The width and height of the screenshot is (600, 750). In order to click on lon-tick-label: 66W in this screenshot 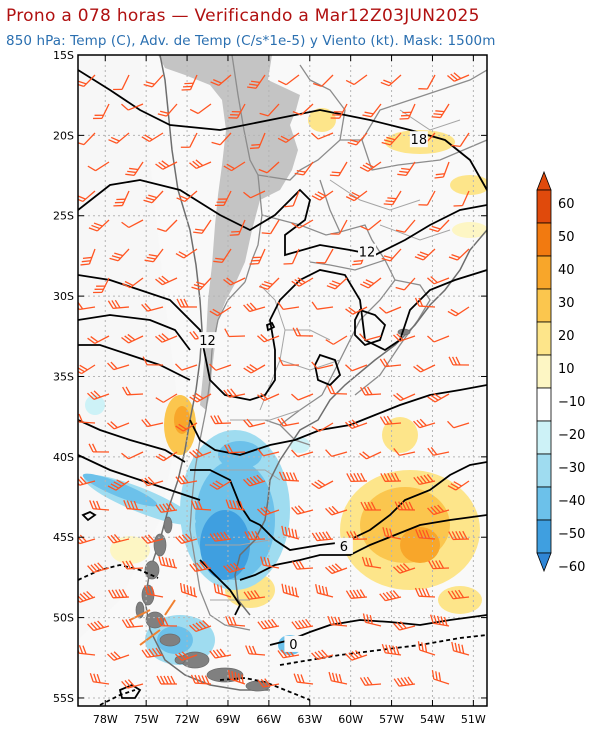, I will do `click(268, 719)`.